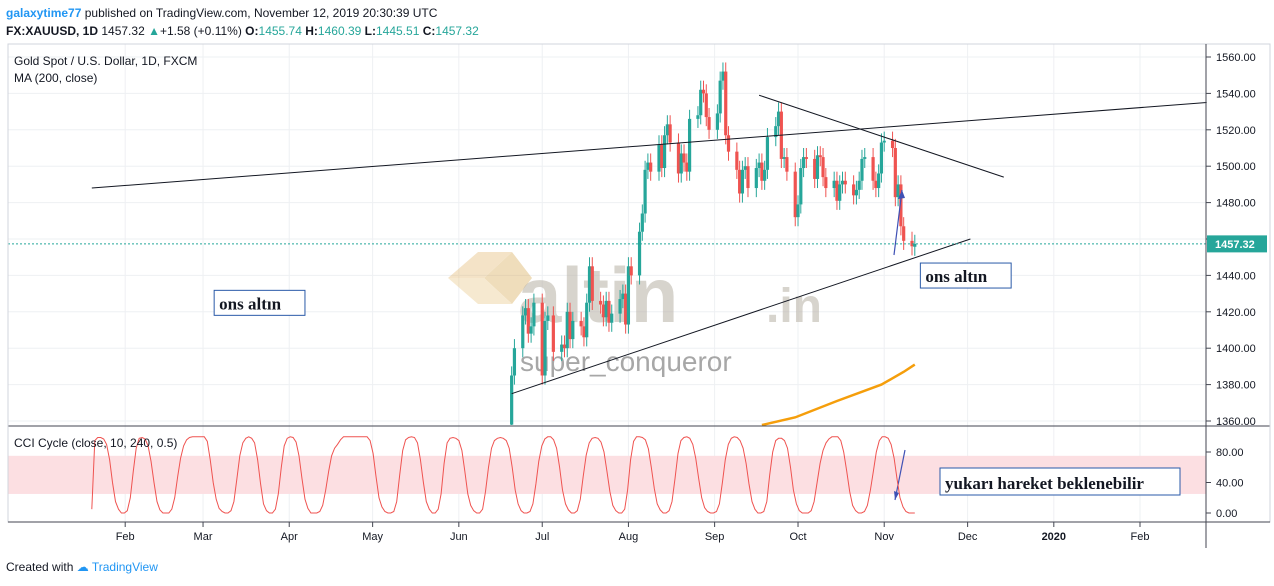 The image size is (1274, 586). Describe the element at coordinates (838, 395) in the screenshot. I see `ma200-line` at that location.